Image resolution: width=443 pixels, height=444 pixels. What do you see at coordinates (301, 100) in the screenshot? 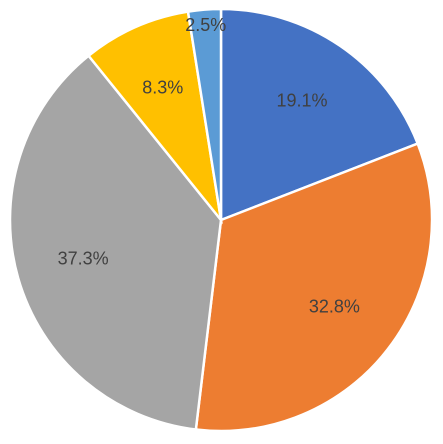
I see `data-label: 19.1%` at bounding box center [301, 100].